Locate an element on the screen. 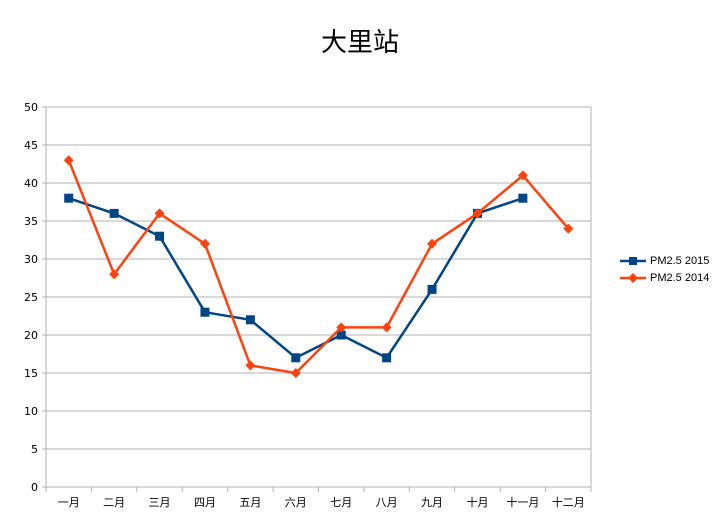  x-tick-label: 十月 is located at coordinates (477, 502).